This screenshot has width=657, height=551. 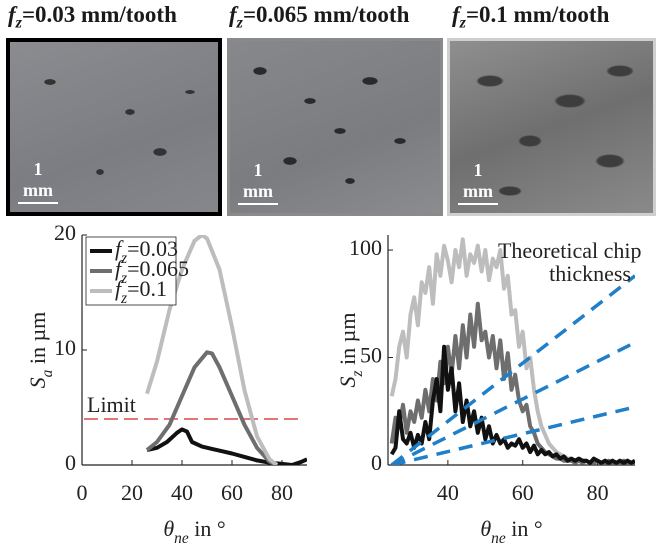 I want to click on legend-label: fz=0.03, so click(x=146, y=251).